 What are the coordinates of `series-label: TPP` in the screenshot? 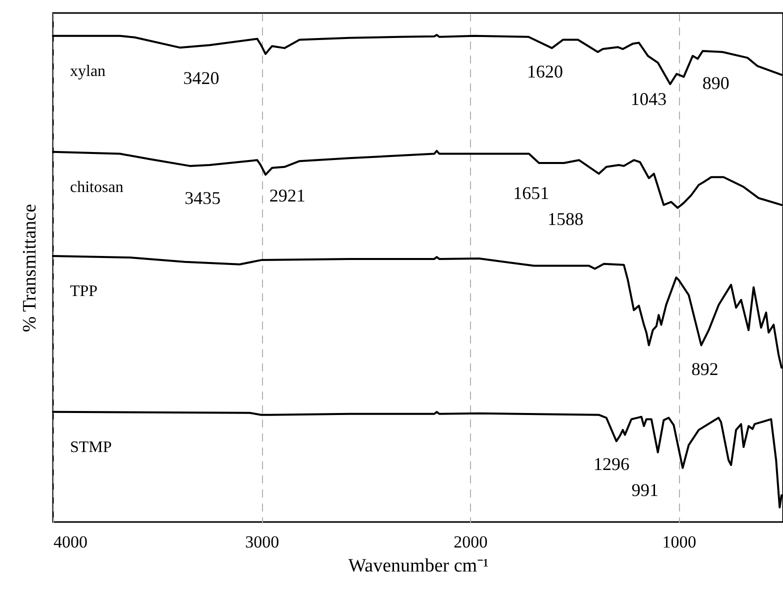 It's located at (84, 291).